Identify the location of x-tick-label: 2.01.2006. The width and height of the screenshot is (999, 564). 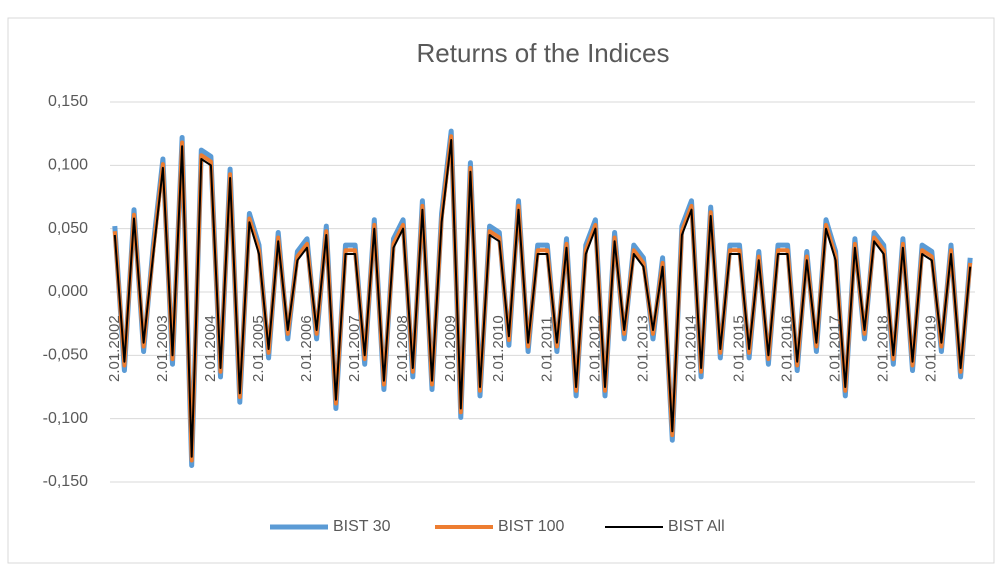
(306, 348).